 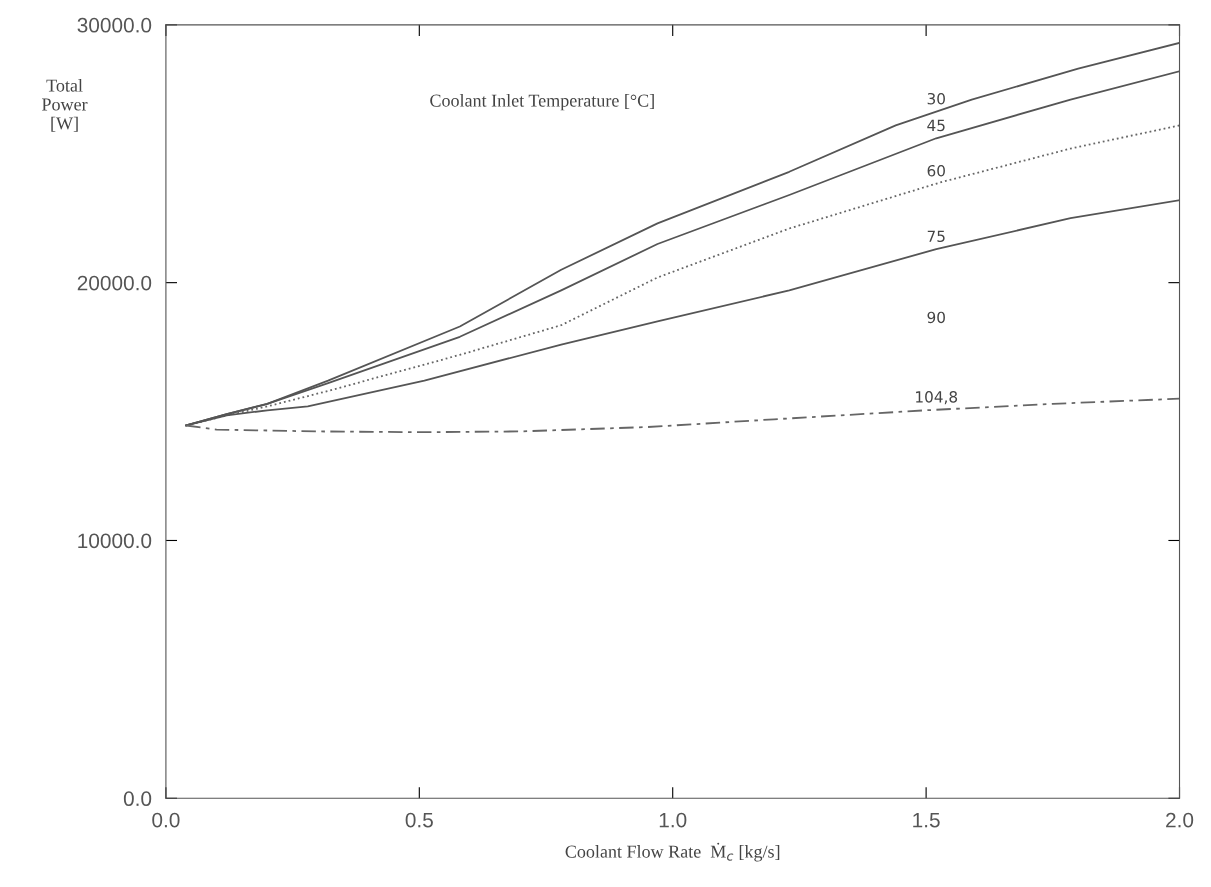 I want to click on y-tick-label: 30000.0, so click(x=114, y=25).